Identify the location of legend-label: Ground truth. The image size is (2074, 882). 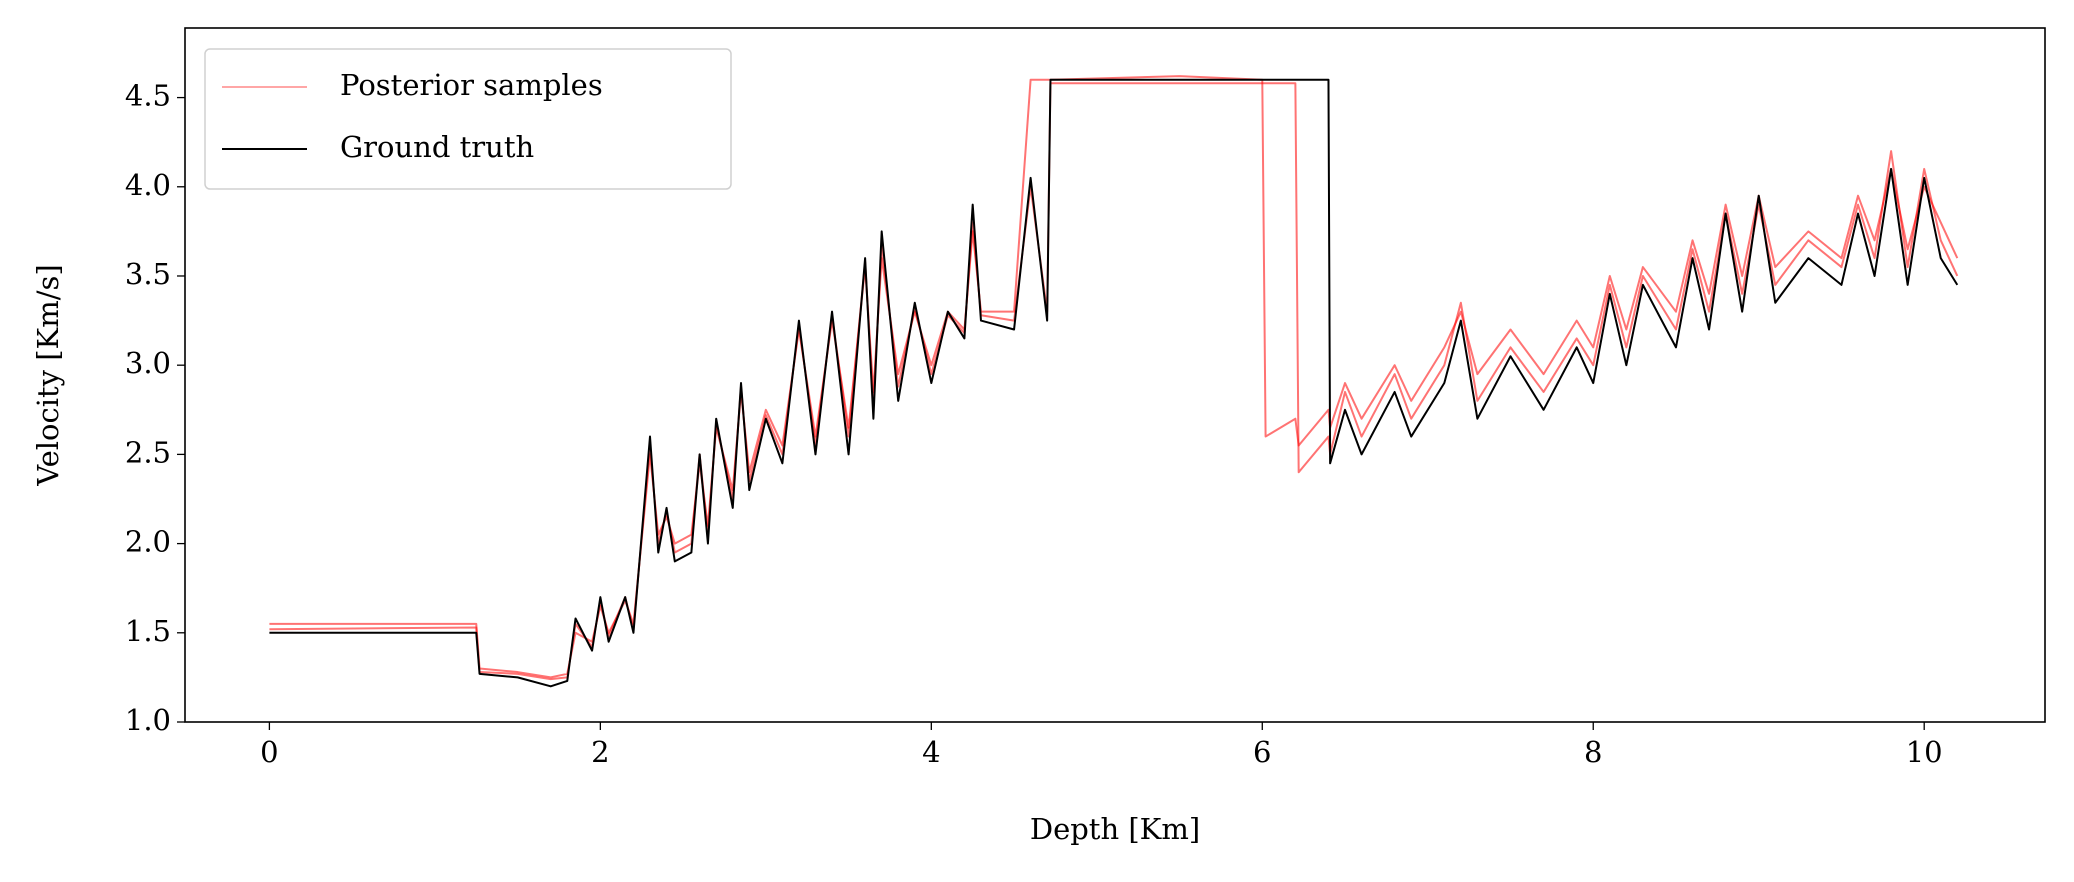
(437, 147).